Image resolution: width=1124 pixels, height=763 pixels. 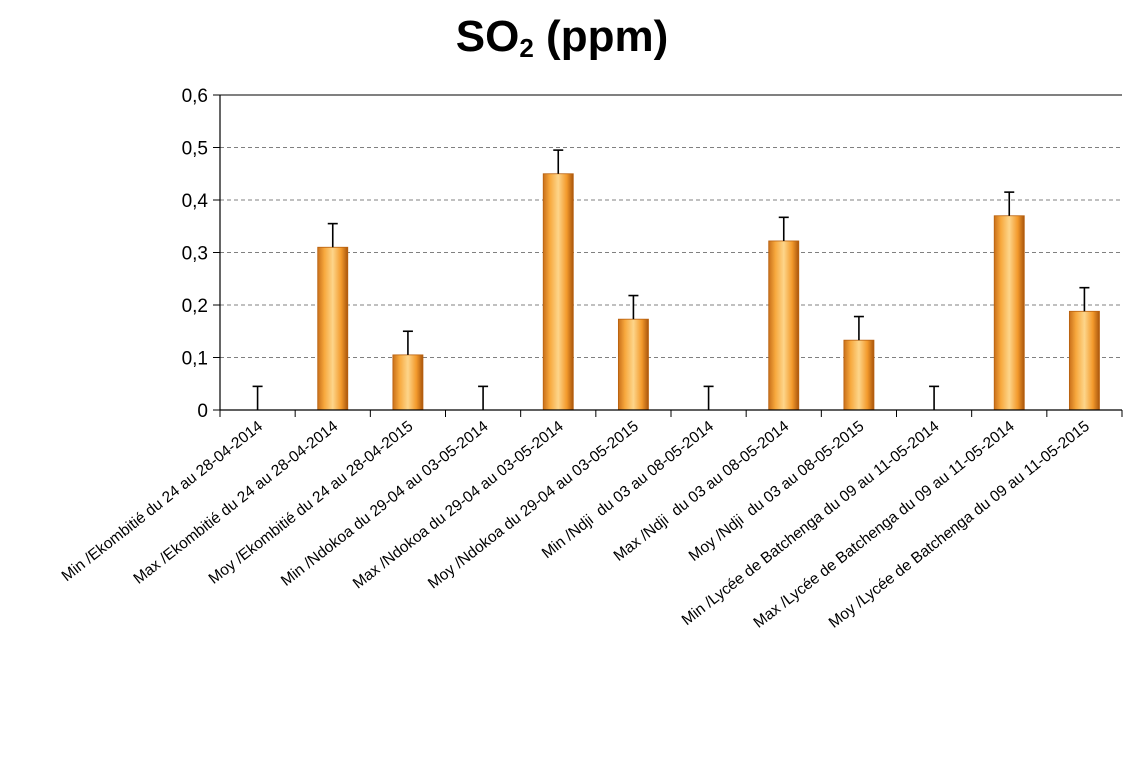 What do you see at coordinates (526, 48) in the screenshot?
I see `chart-title-subscript: 2` at bounding box center [526, 48].